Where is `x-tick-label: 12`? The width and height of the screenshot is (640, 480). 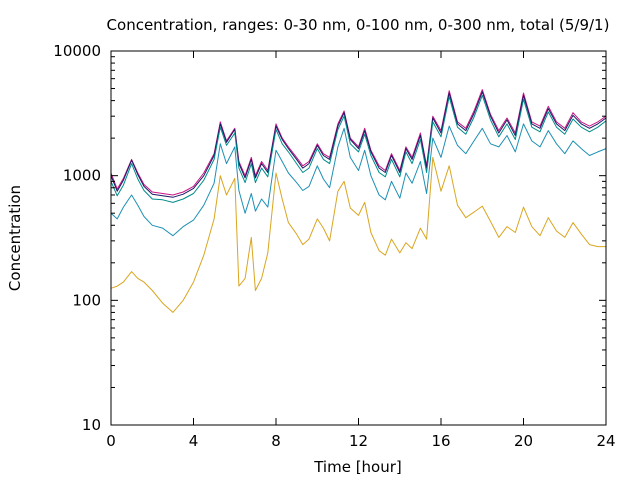
x-tick-label: 12 is located at coordinates (358, 441).